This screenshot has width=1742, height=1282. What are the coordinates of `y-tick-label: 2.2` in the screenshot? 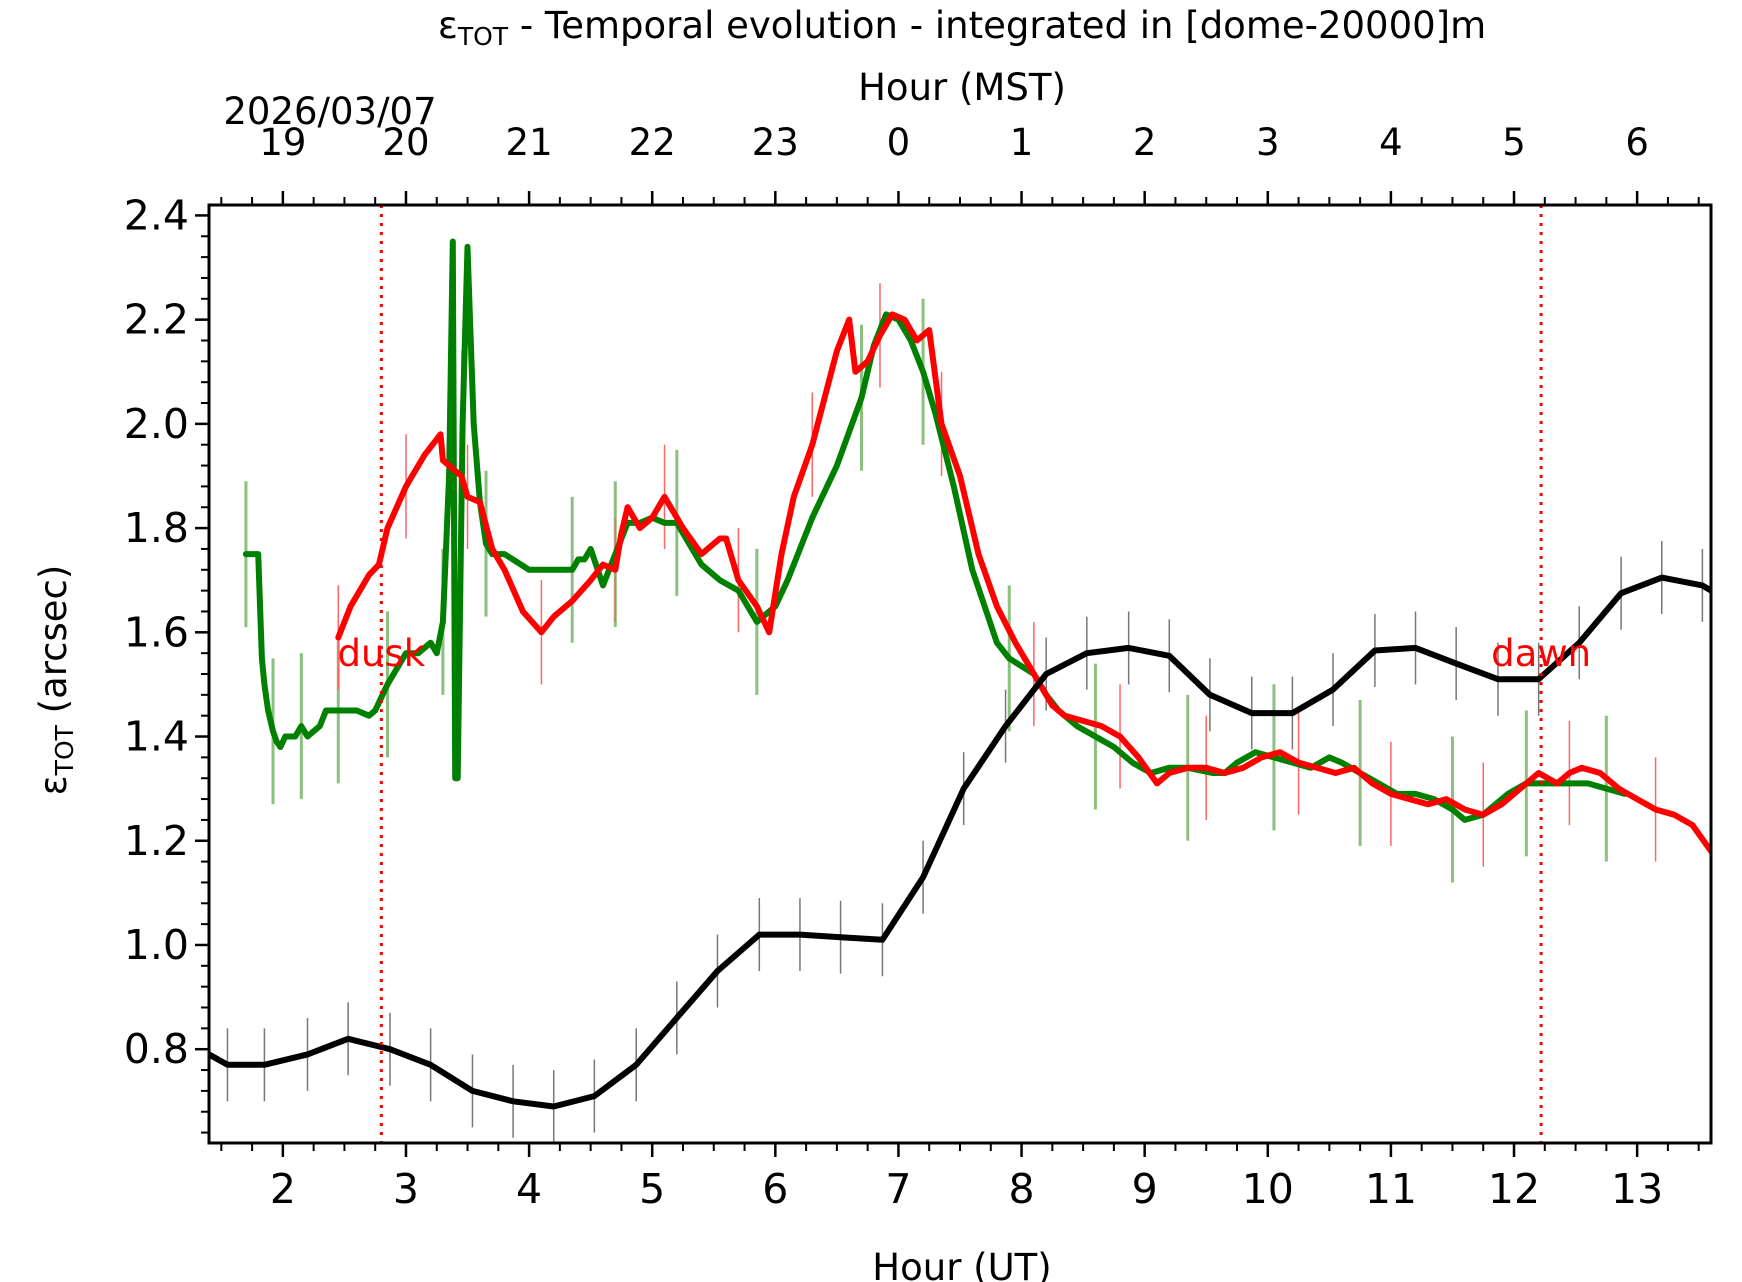 It's located at (156, 320).